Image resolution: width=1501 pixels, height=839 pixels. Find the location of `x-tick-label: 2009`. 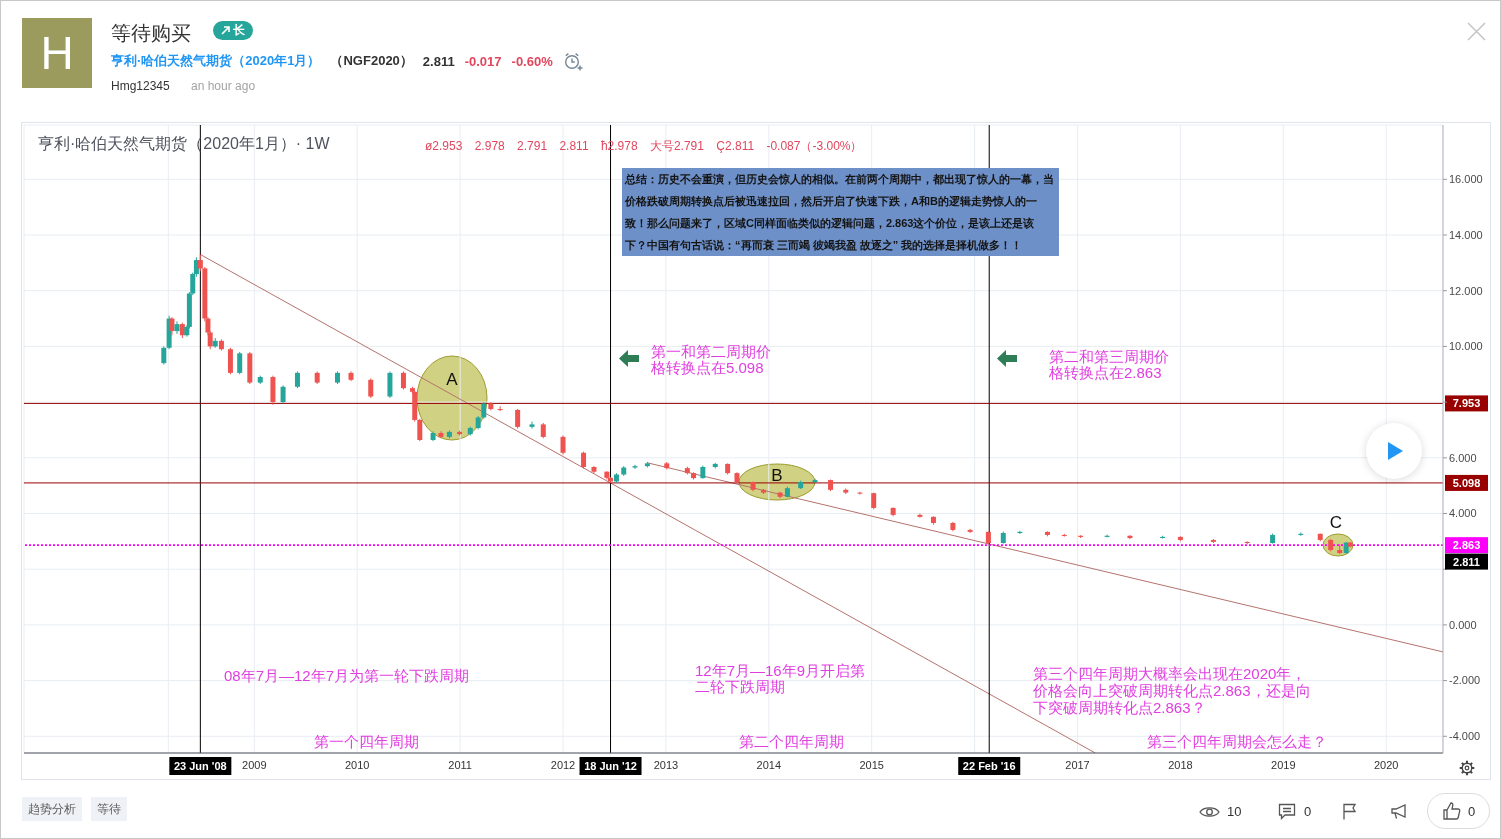

x-tick-label: 2009 is located at coordinates (254, 764).